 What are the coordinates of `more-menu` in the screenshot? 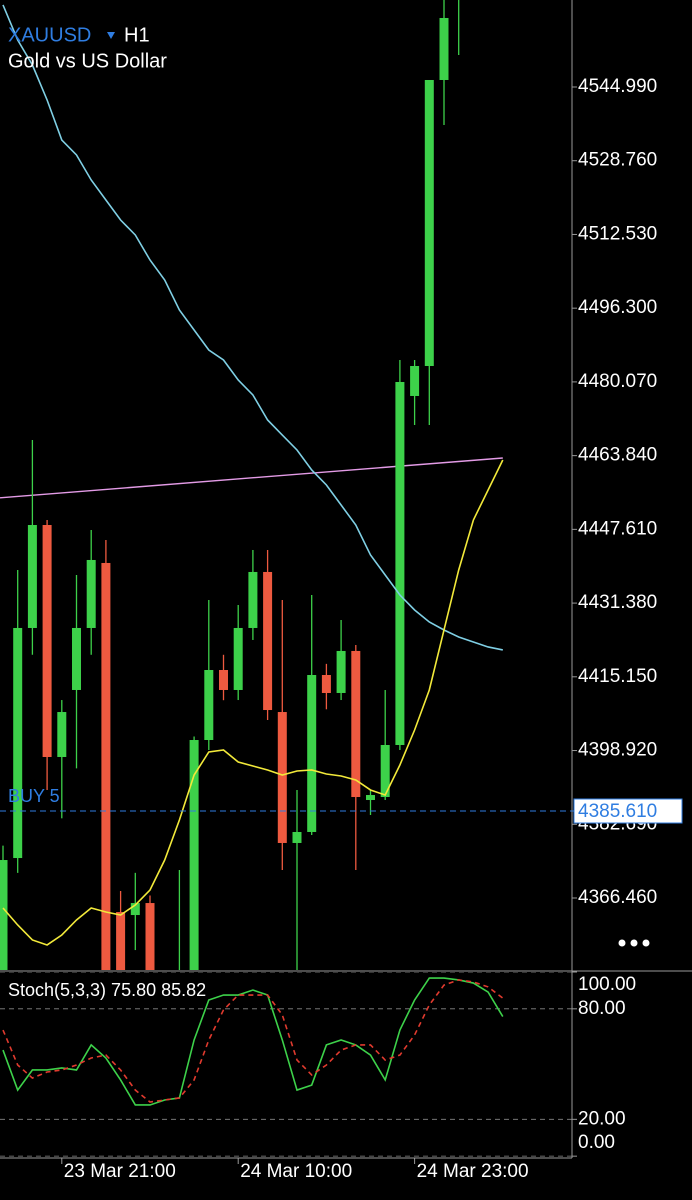 It's located at (634, 943).